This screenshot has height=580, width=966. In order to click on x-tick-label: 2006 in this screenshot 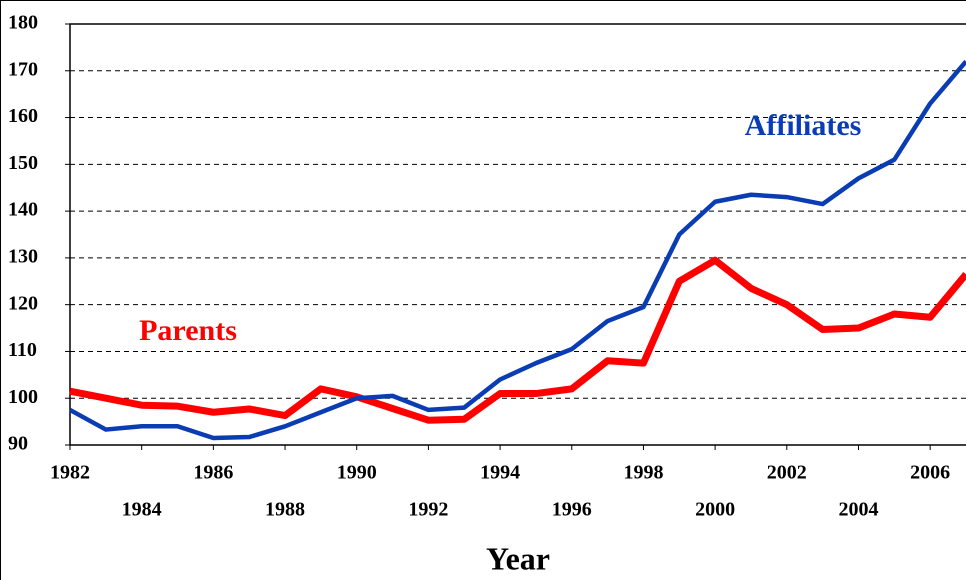, I will do `click(930, 473)`.